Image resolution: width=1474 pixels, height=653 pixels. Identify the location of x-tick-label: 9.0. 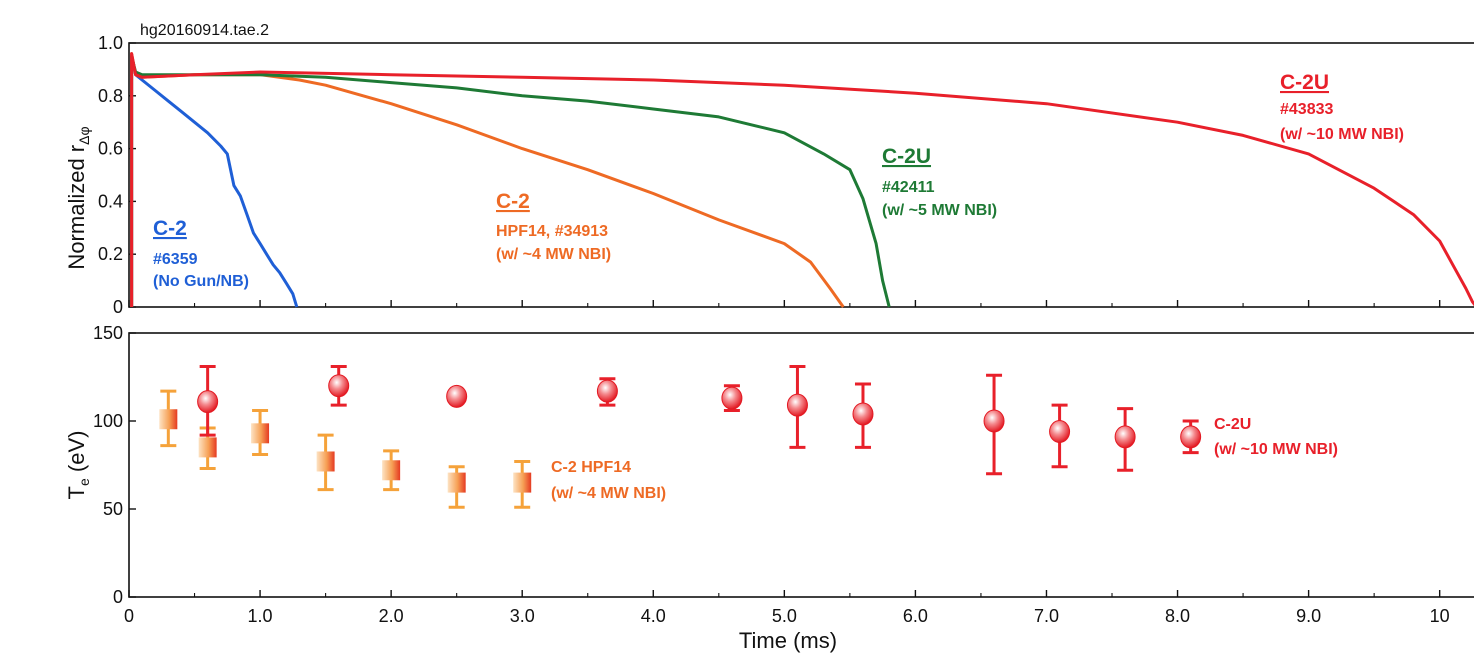
(1308, 616).